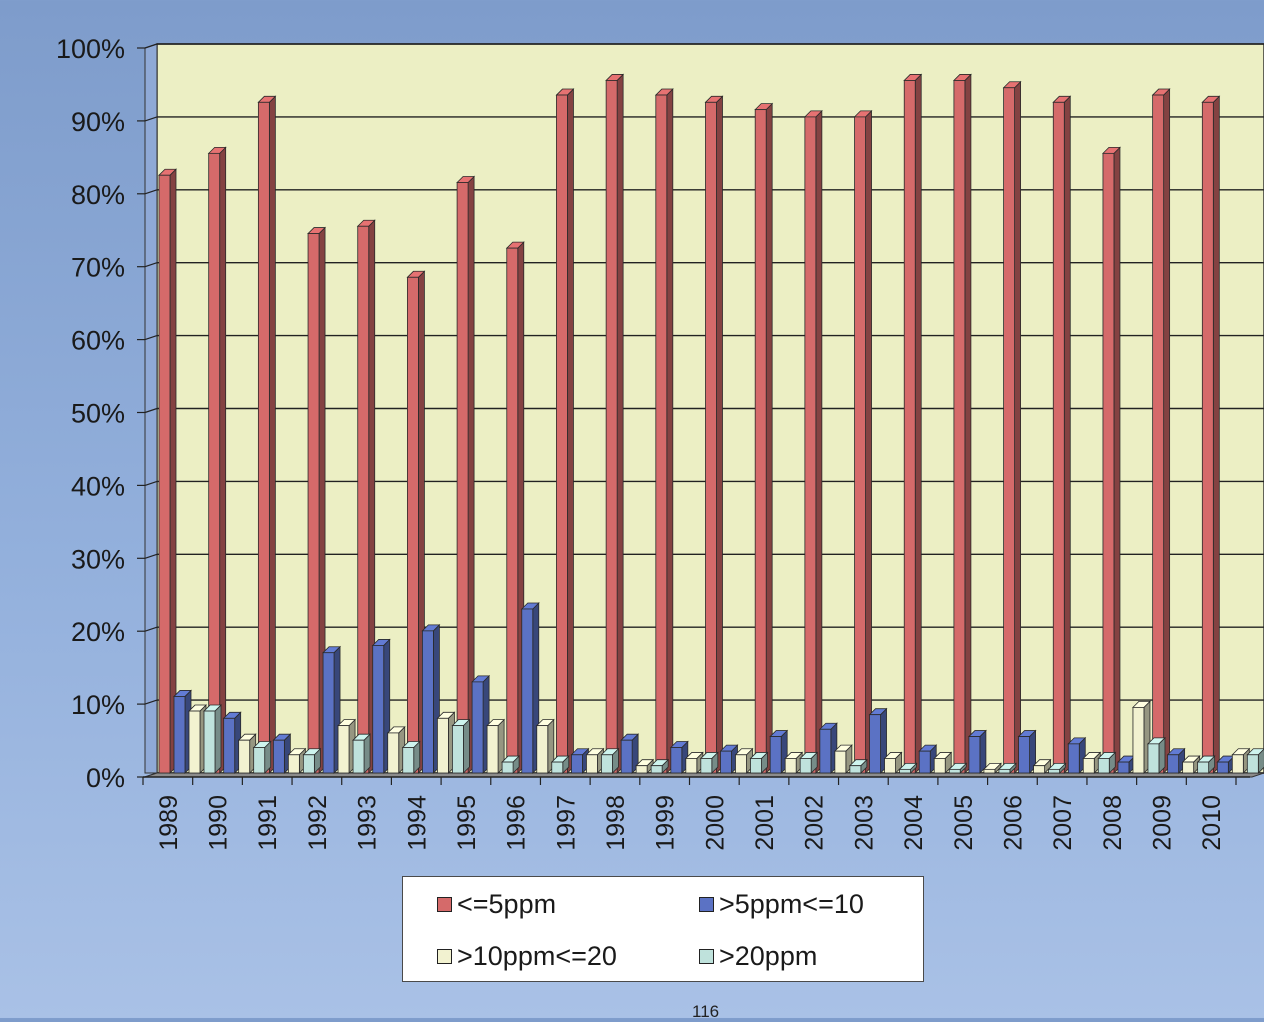 The width and height of the screenshot is (1264, 1022). What do you see at coordinates (1063, 823) in the screenshot?
I see `x-tick-label: 2007` at bounding box center [1063, 823].